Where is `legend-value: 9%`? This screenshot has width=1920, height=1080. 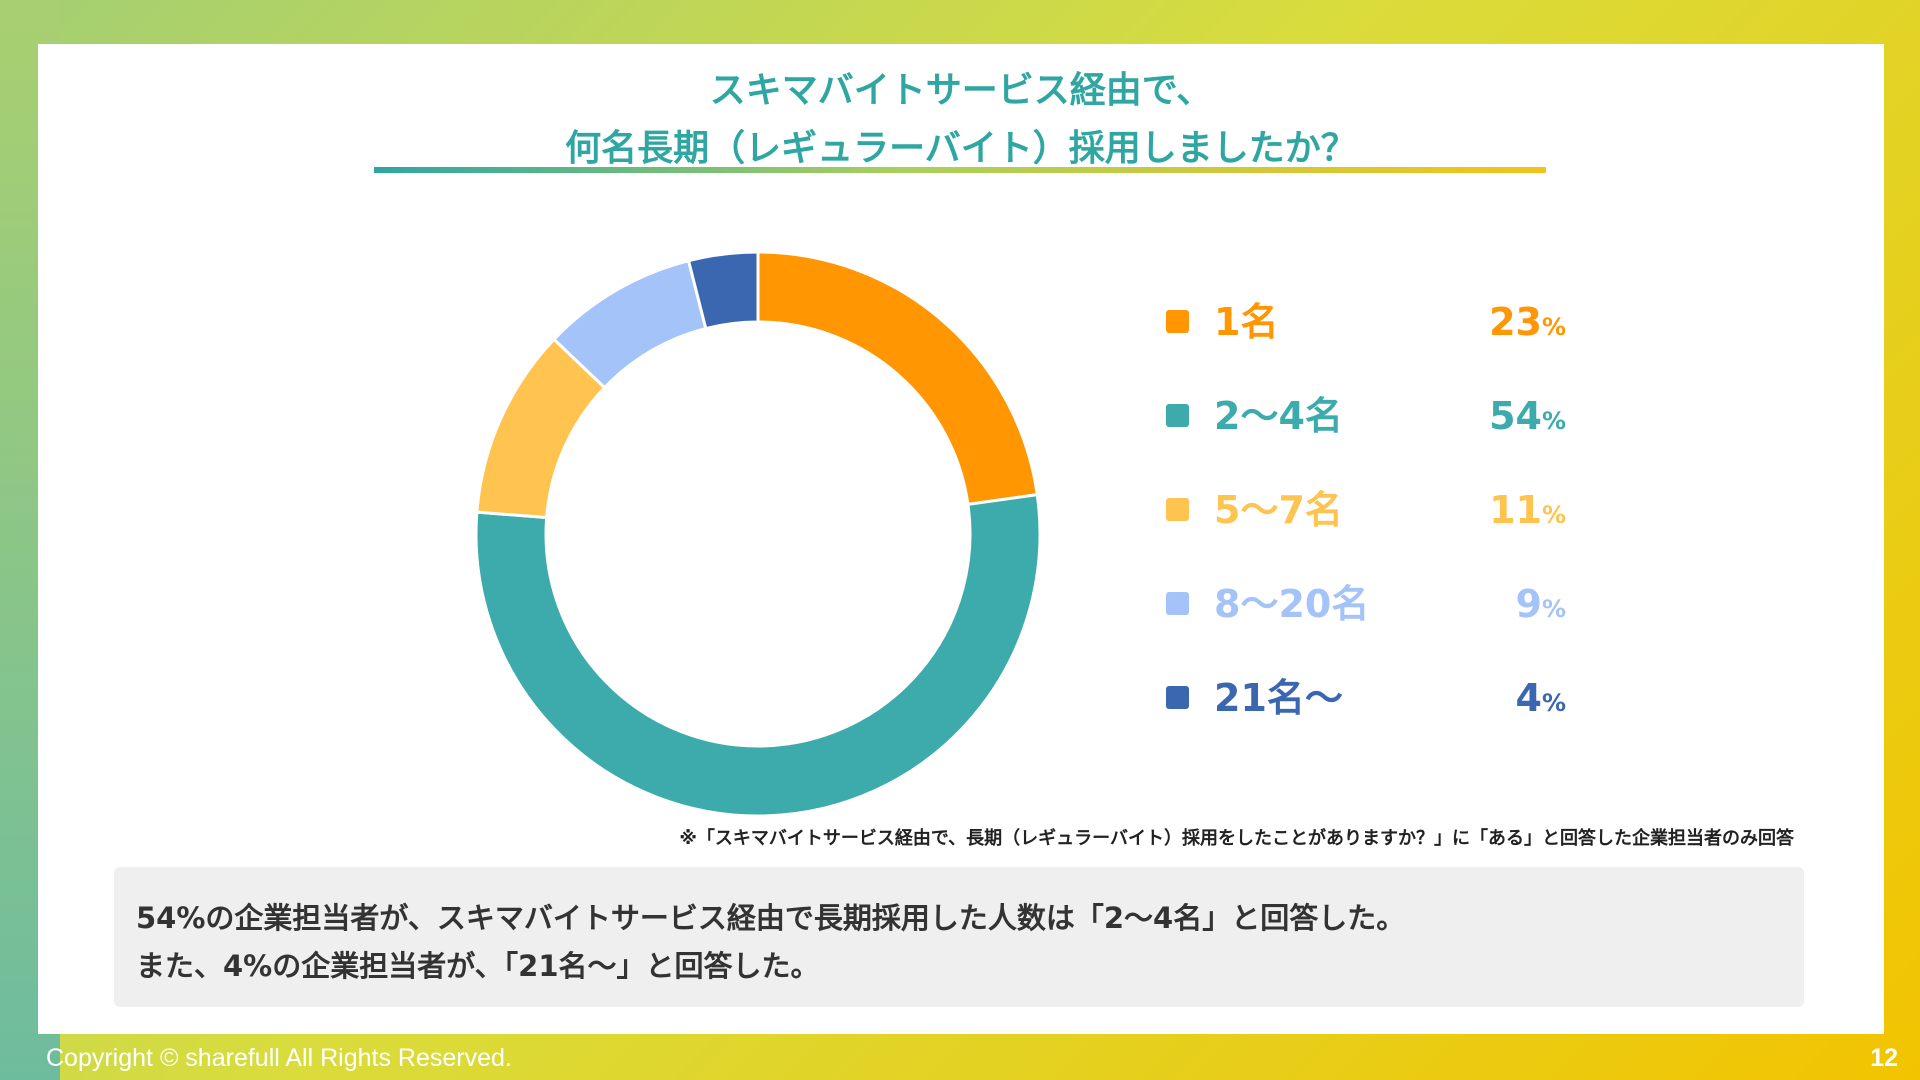 legend-value: 9% is located at coordinates (1491, 606).